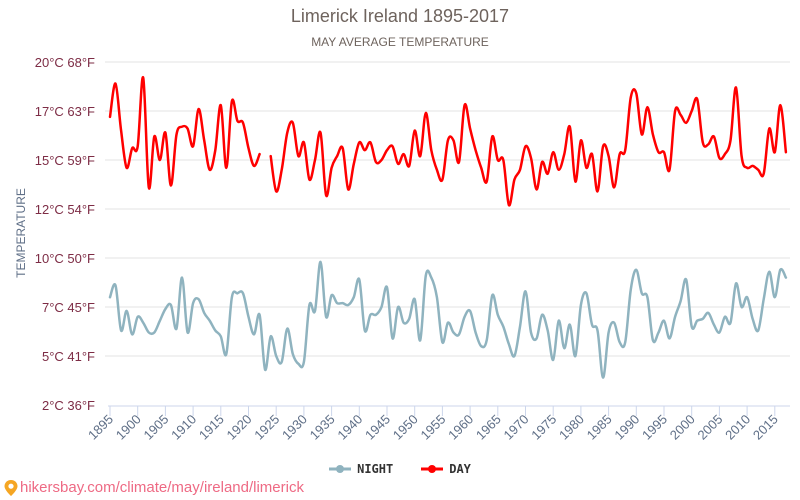 The width and height of the screenshot is (800, 500). I want to click on y-tick-label: 12°C 54°F, so click(65, 209).